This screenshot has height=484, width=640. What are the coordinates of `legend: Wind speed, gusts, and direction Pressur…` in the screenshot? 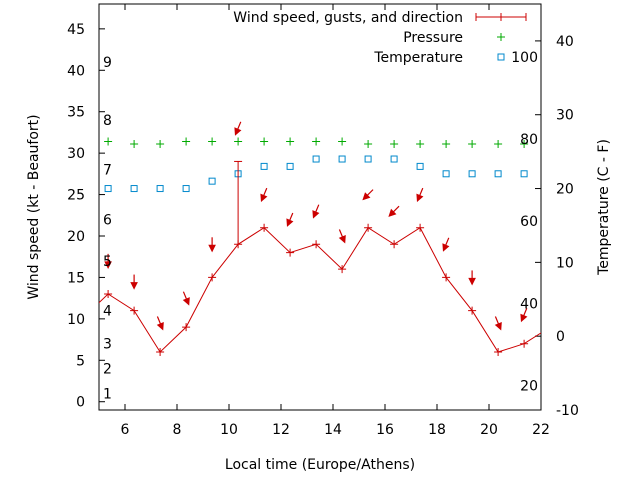 It's located at (380, 38).